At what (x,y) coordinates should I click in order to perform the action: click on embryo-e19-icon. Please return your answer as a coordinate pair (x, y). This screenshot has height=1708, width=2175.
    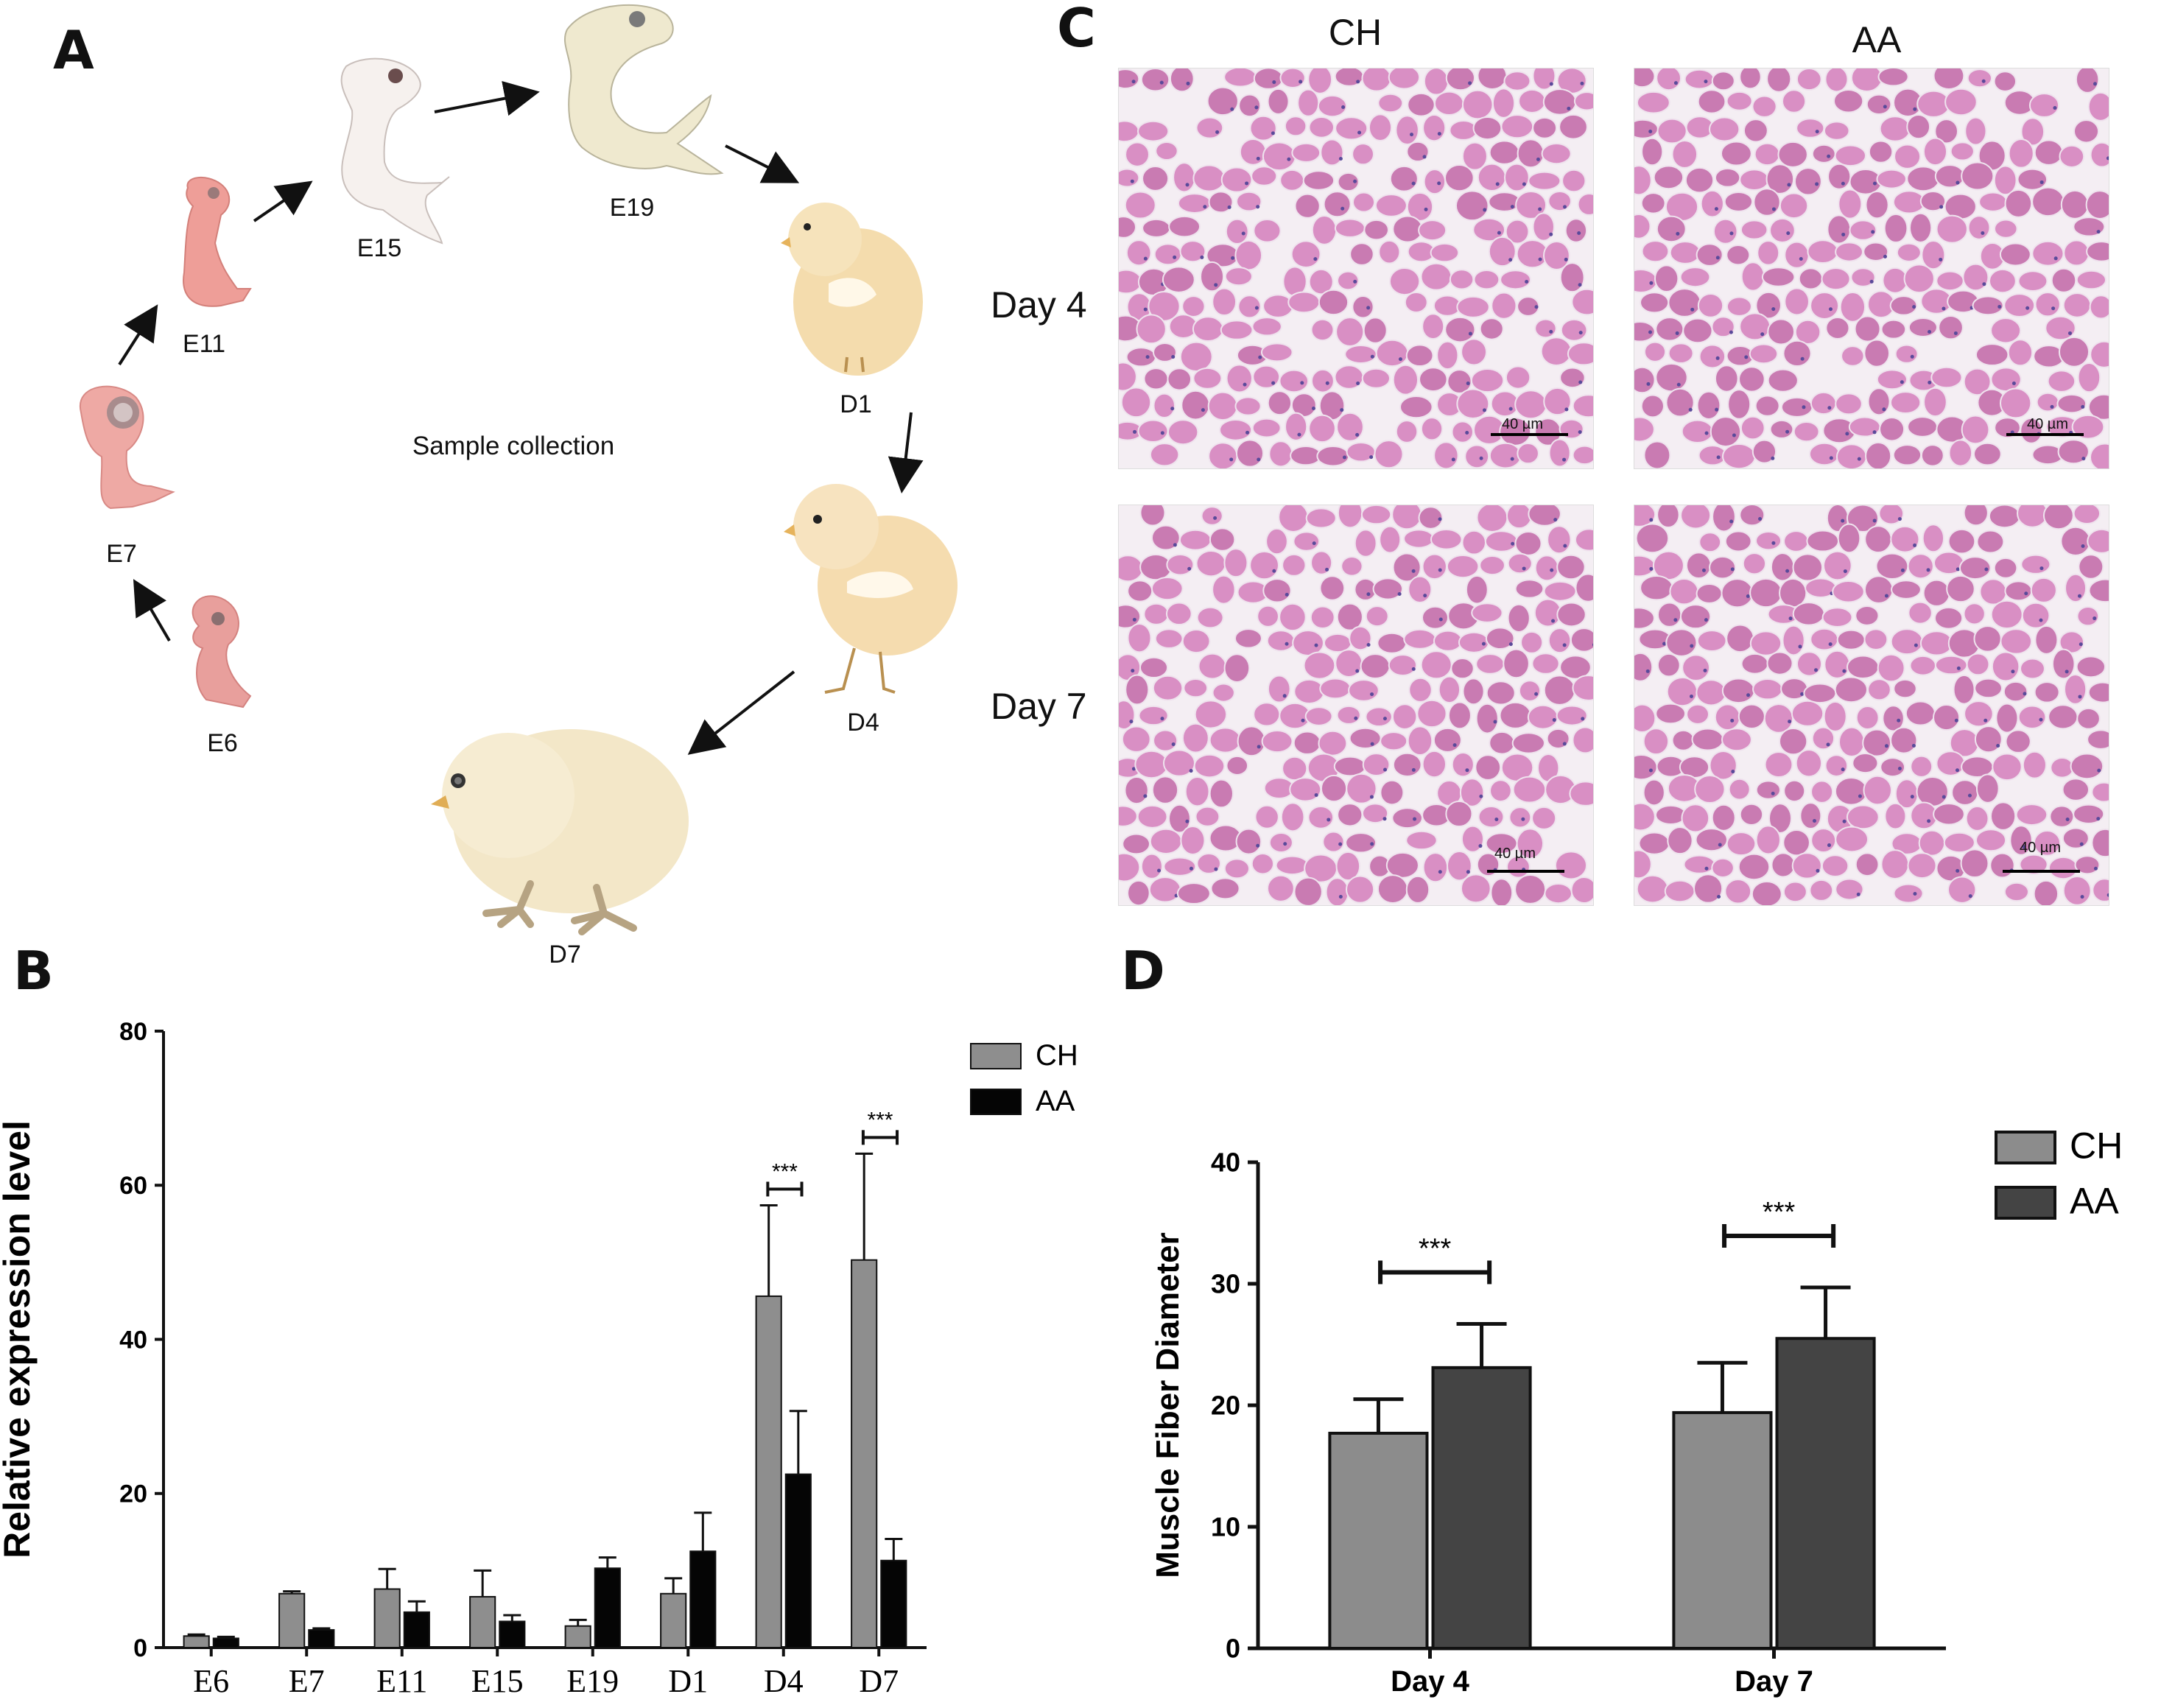
    Looking at the image, I should click on (643, 89).